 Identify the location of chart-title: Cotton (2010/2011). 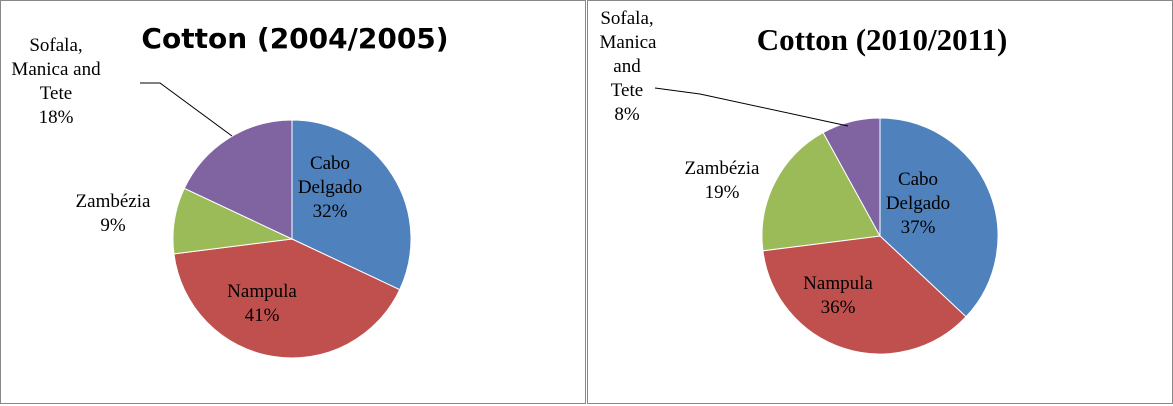
(882, 39).